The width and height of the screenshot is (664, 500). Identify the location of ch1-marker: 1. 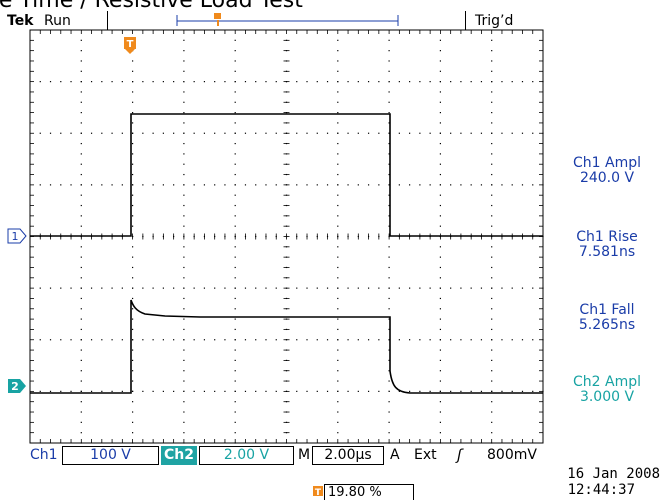
(17, 236).